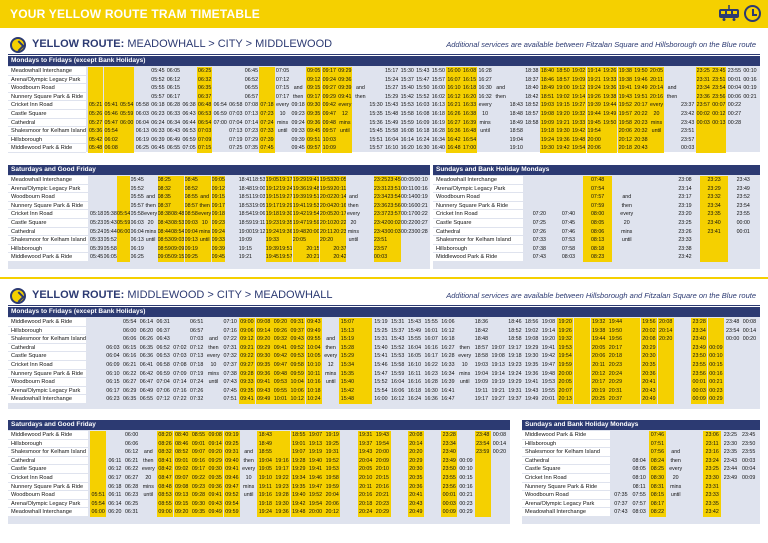  What do you see at coordinates (181, 444) in the screenshot?
I see `time-cell: 08:46` at bounding box center [181, 444].